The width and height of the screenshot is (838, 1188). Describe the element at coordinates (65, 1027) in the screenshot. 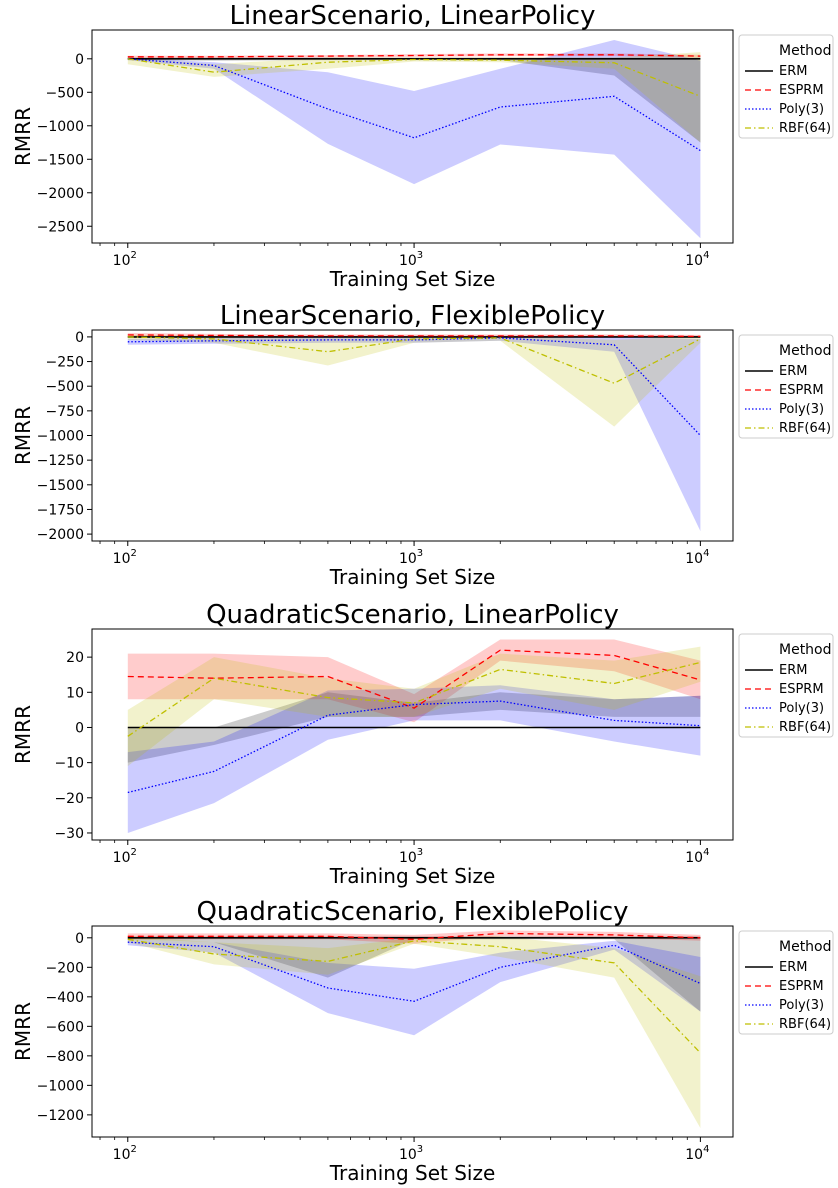

I see `y-tick-label: −600` at that location.